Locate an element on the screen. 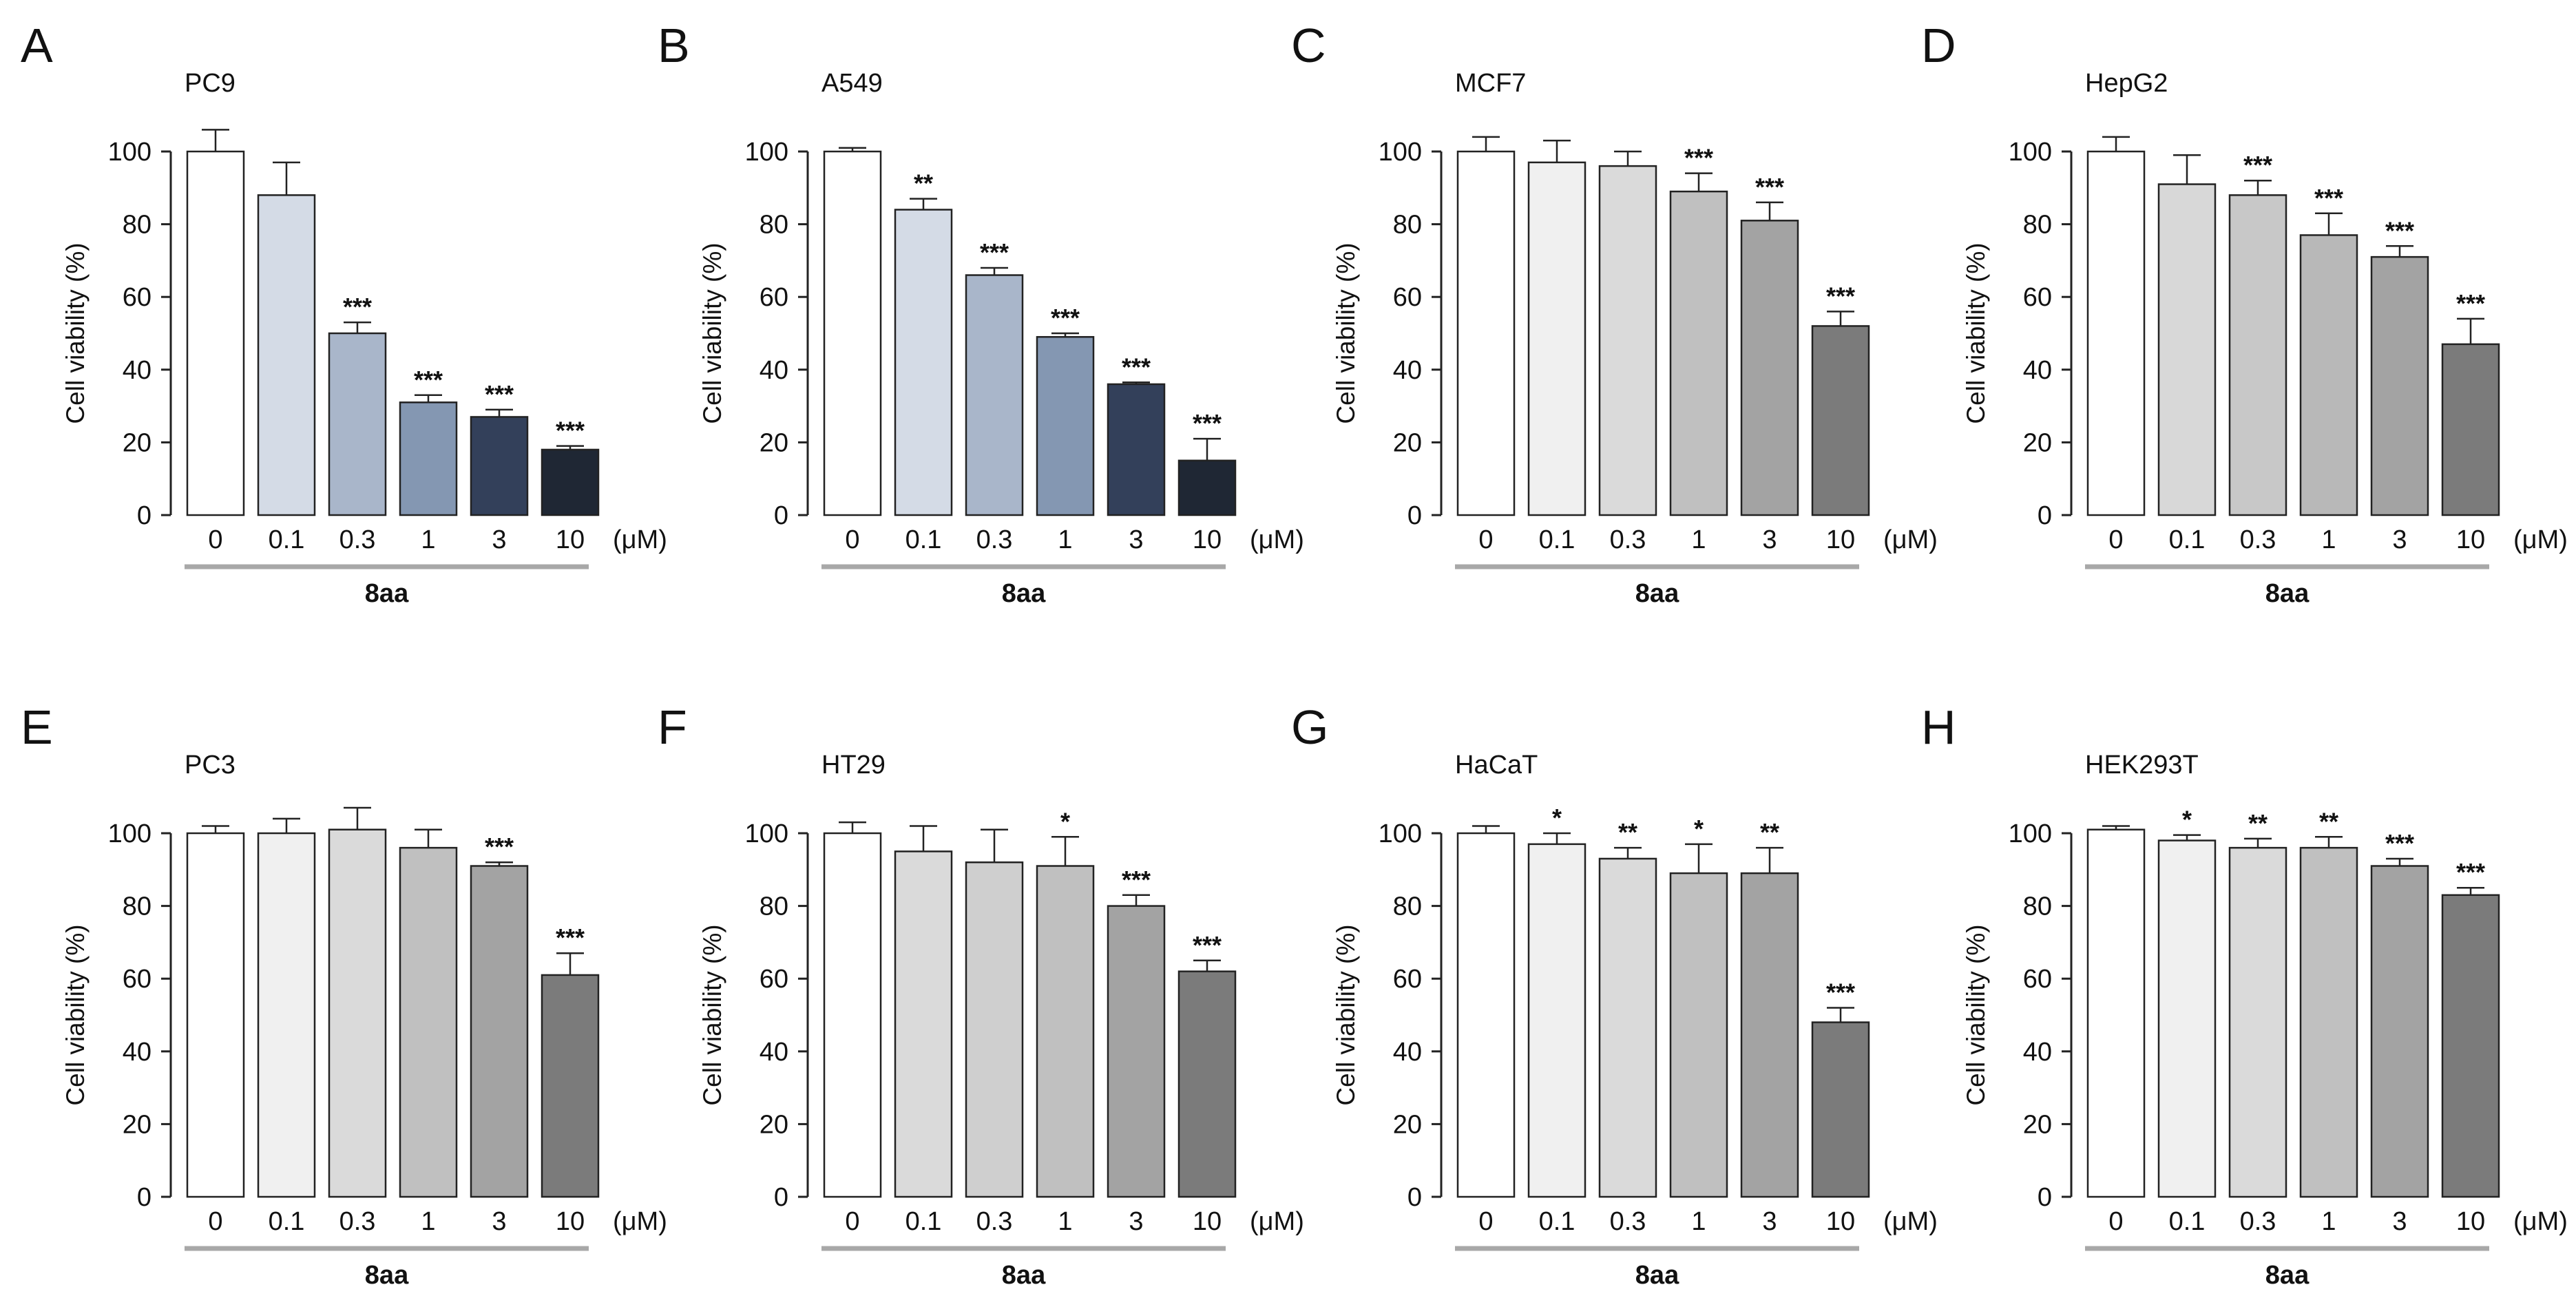  cell-line-title-HEK293T: HEK293T is located at coordinates (2142, 765).